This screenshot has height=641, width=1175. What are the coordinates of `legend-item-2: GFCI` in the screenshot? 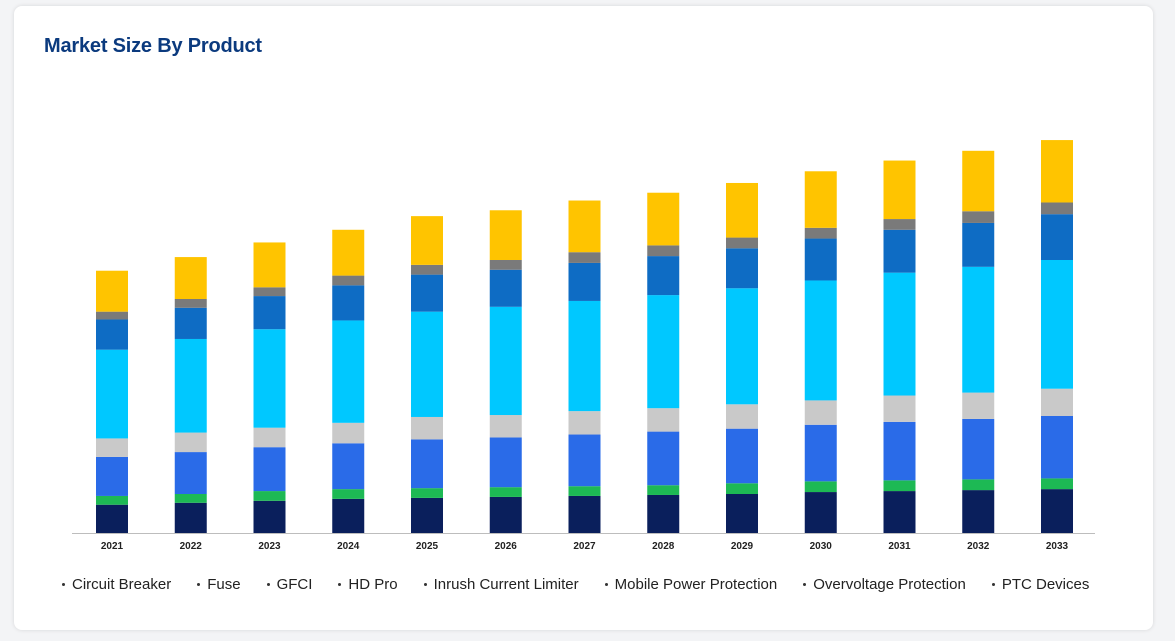 It's located at (289, 584).